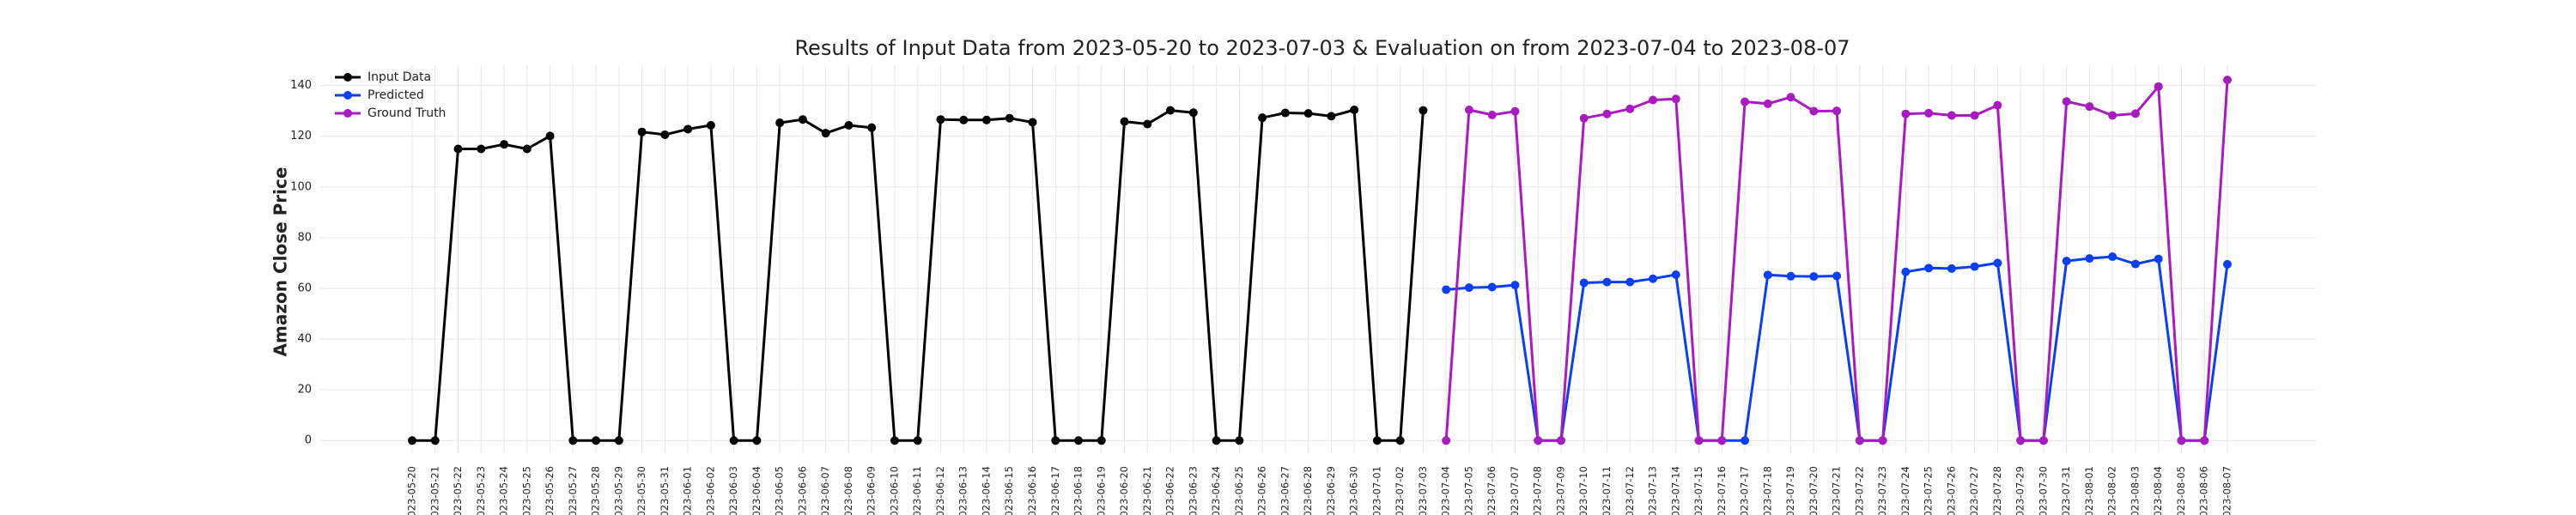 The height and width of the screenshot is (515, 2576). I want to click on x-tick-label: 2023-07-28, so click(1997, 490).